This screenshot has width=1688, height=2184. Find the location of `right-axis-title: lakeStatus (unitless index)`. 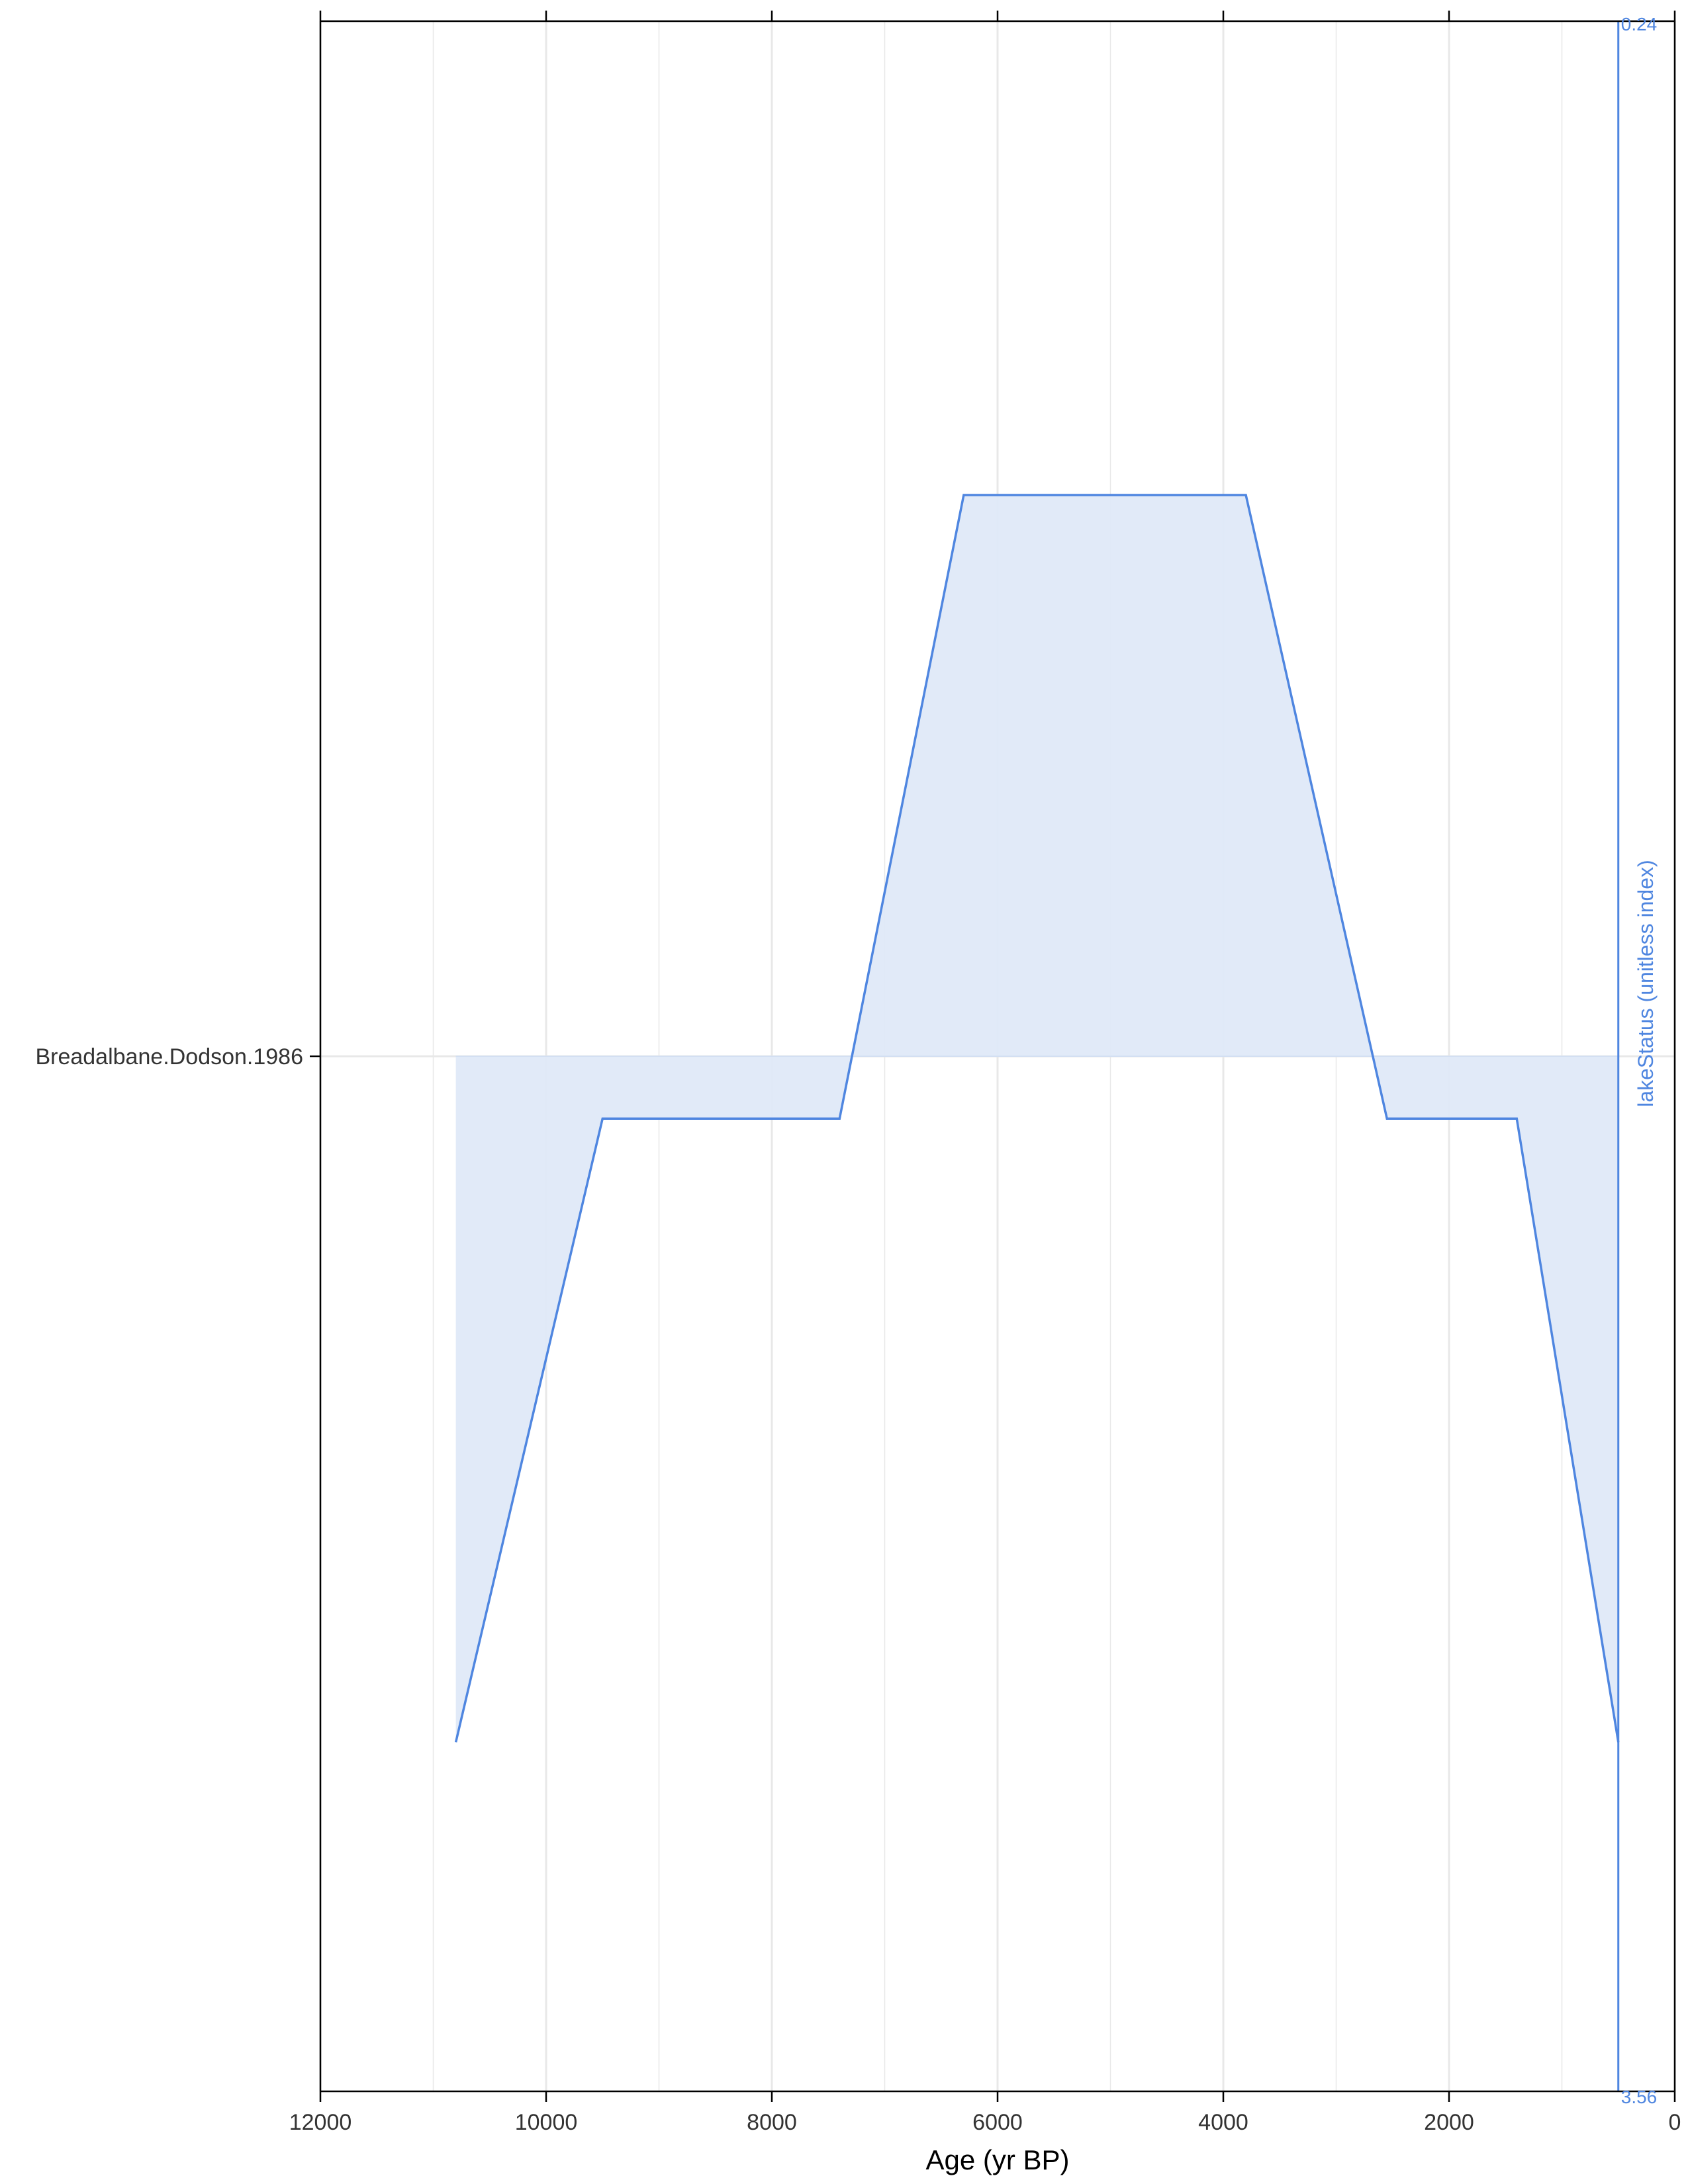

right-axis-title: lakeStatus (unitless index) is located at coordinates (1646, 984).